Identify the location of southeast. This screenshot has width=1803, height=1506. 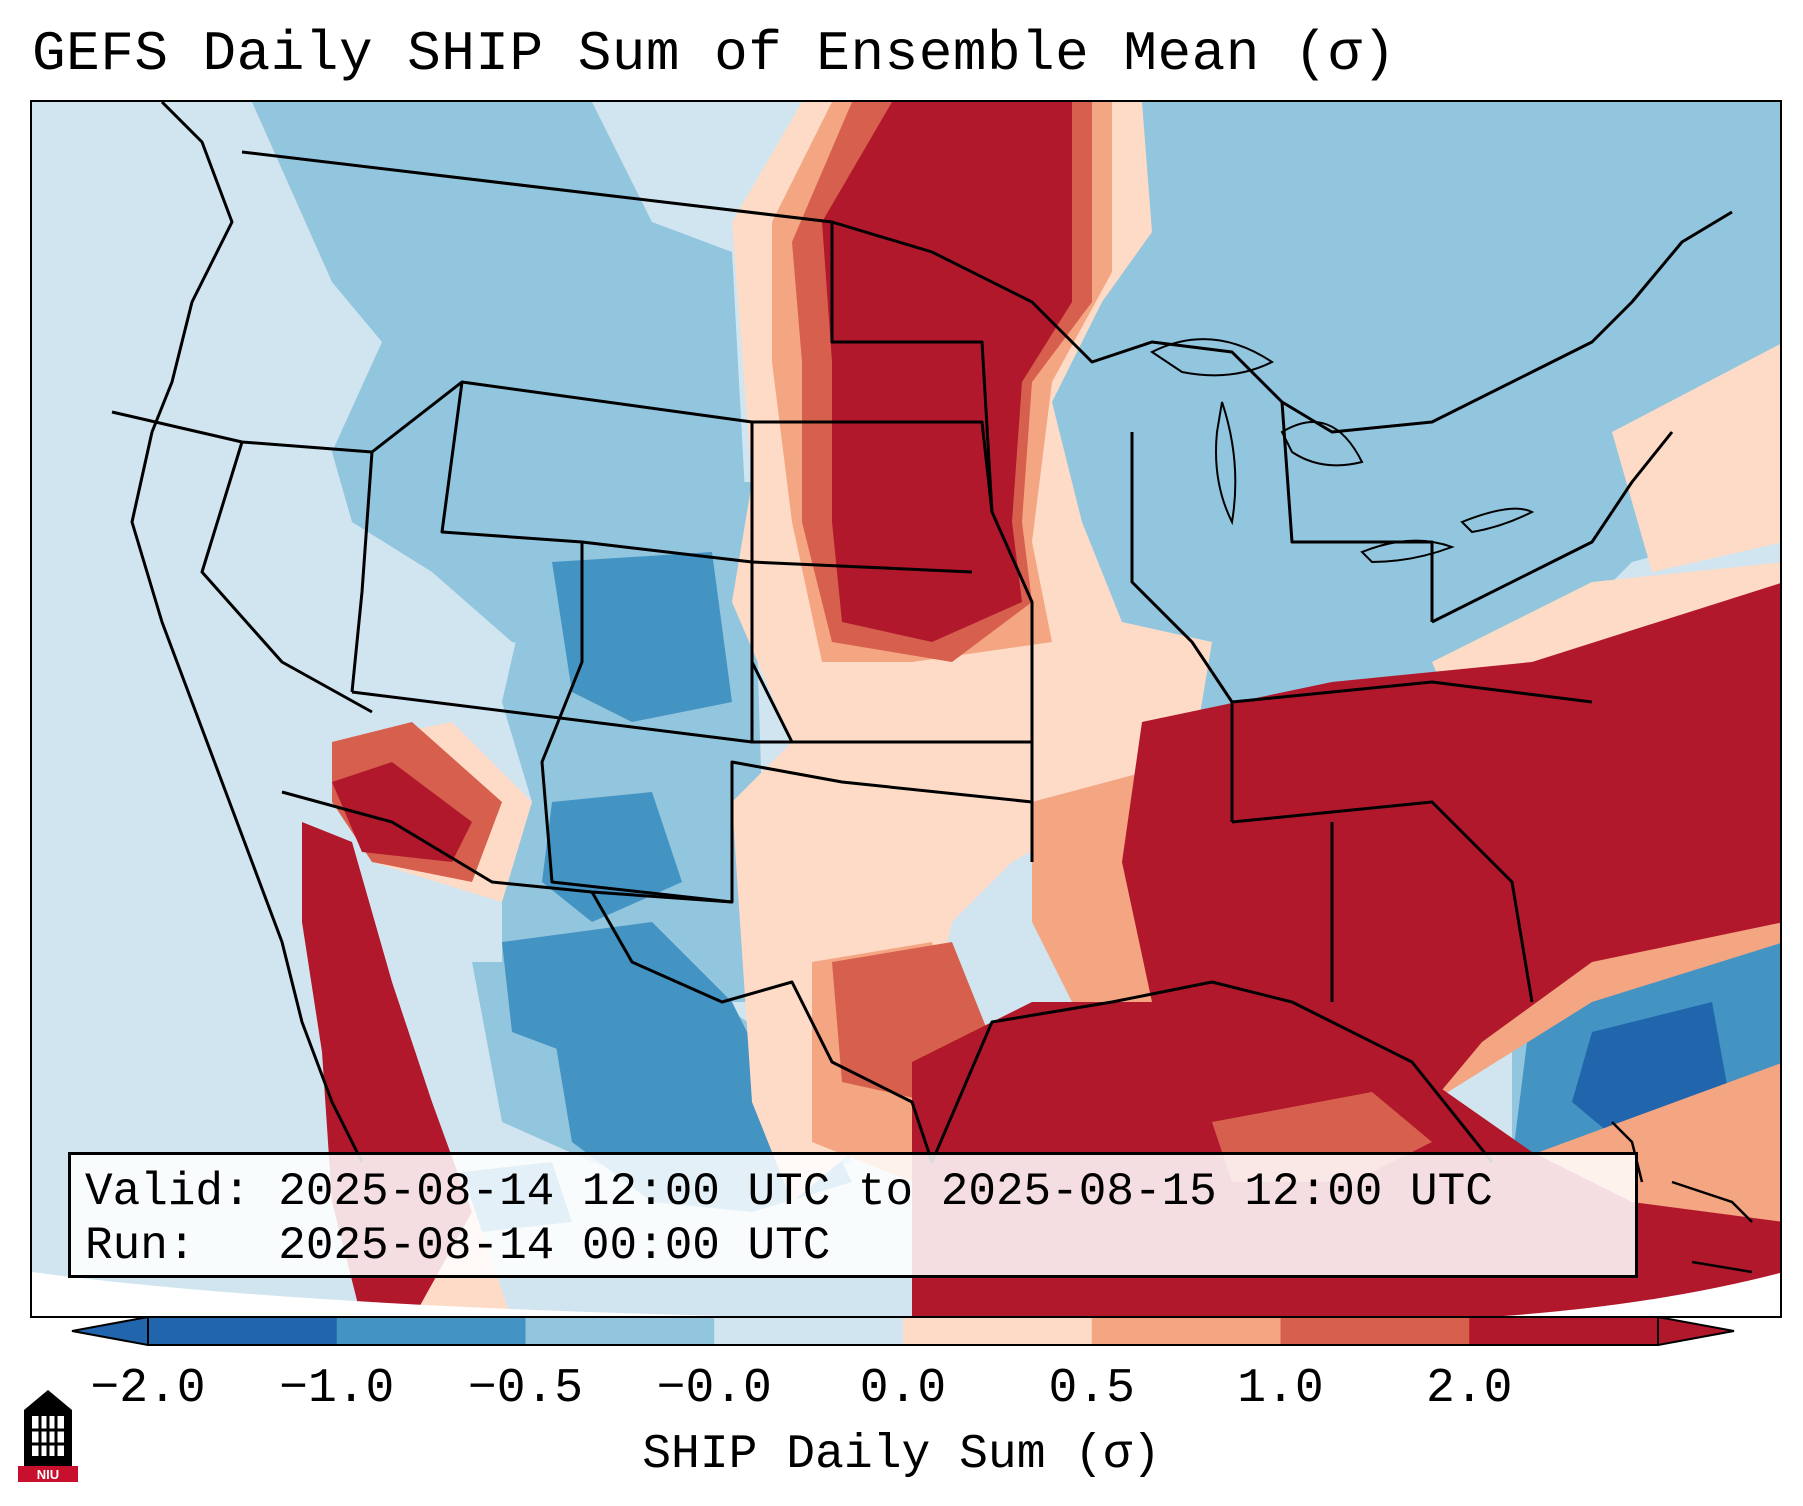
(1382, 901).